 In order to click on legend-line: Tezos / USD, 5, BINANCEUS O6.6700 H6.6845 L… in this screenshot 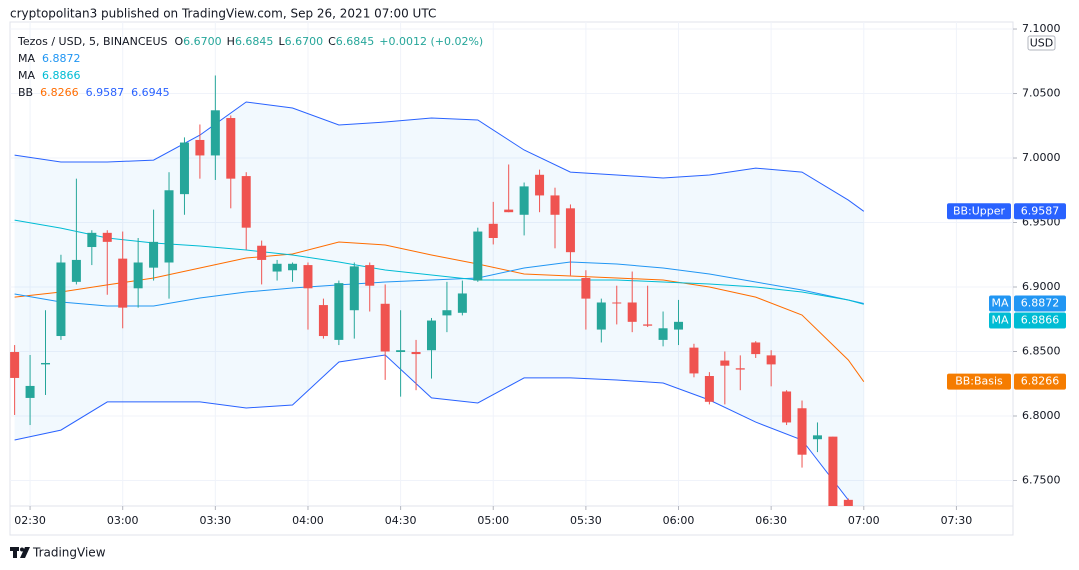, I will do `click(250, 41)`.